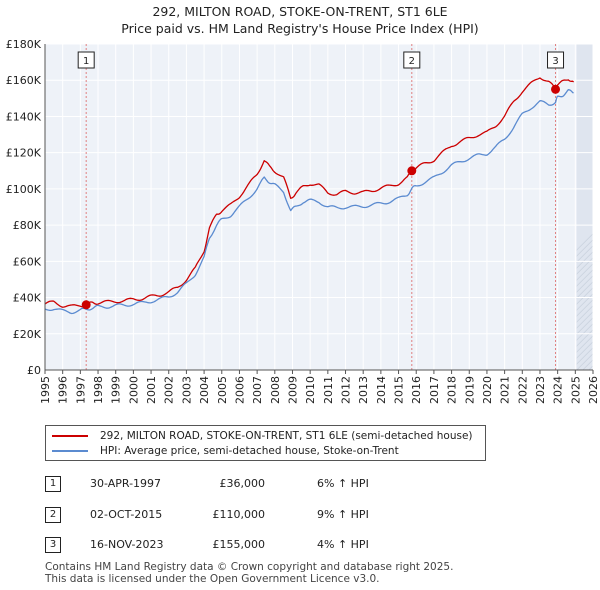  What do you see at coordinates (126, 514) in the screenshot?
I see `sale-date: 02-OCT-2015` at bounding box center [126, 514].